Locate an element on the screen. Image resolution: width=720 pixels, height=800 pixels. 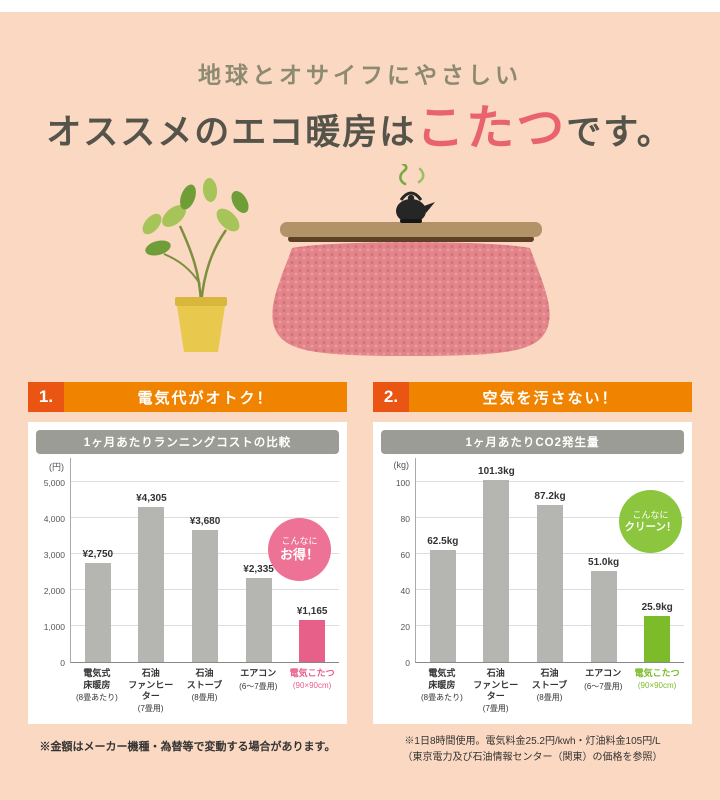
bar-value-label: 62.5kg is located at coordinates (443, 541).